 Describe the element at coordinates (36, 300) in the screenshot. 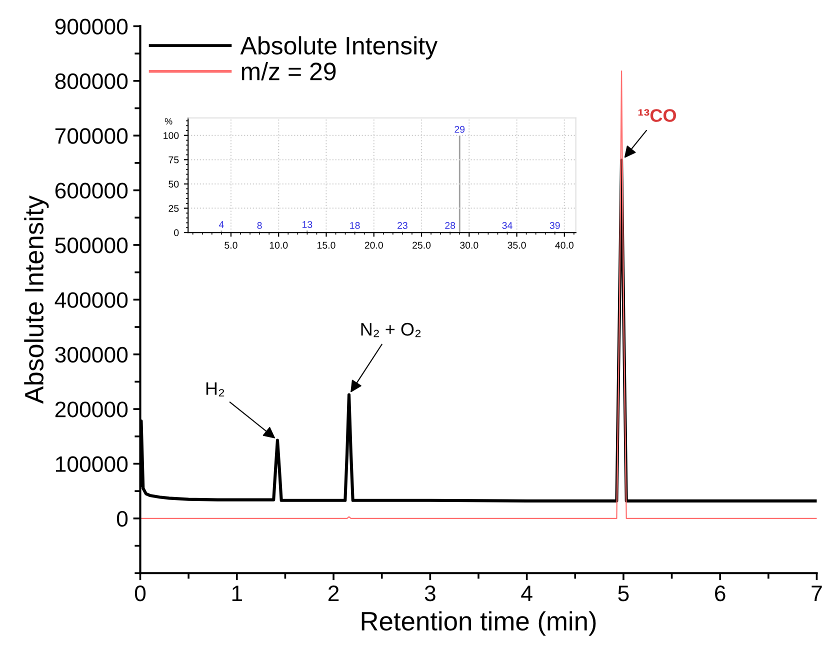

I see `y-axis-title: Absolute Intensity` at that location.